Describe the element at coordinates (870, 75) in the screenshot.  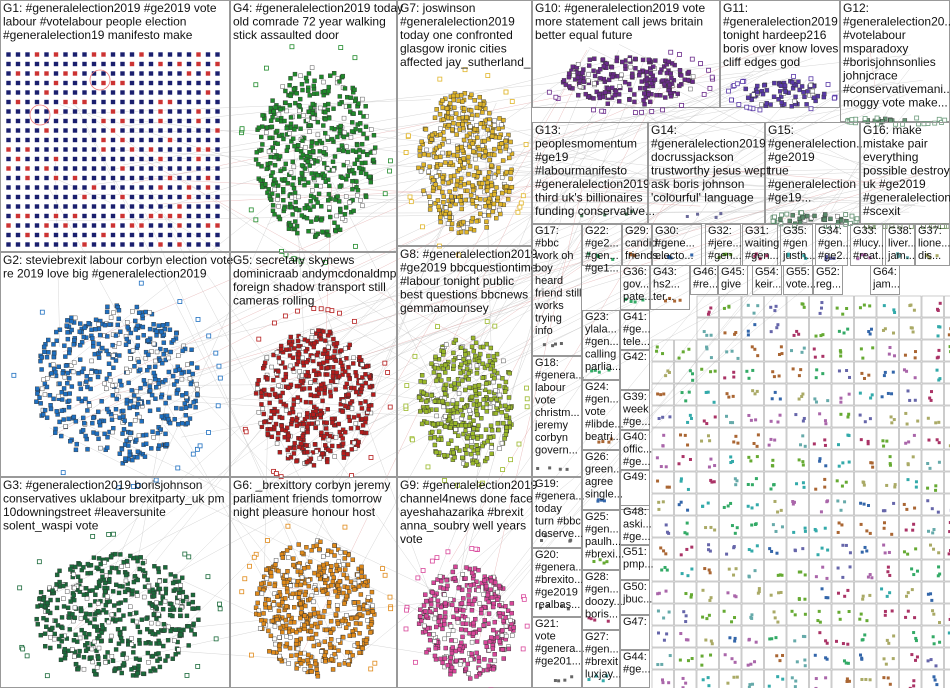
I see `group-label: johnjcrace` at that location.